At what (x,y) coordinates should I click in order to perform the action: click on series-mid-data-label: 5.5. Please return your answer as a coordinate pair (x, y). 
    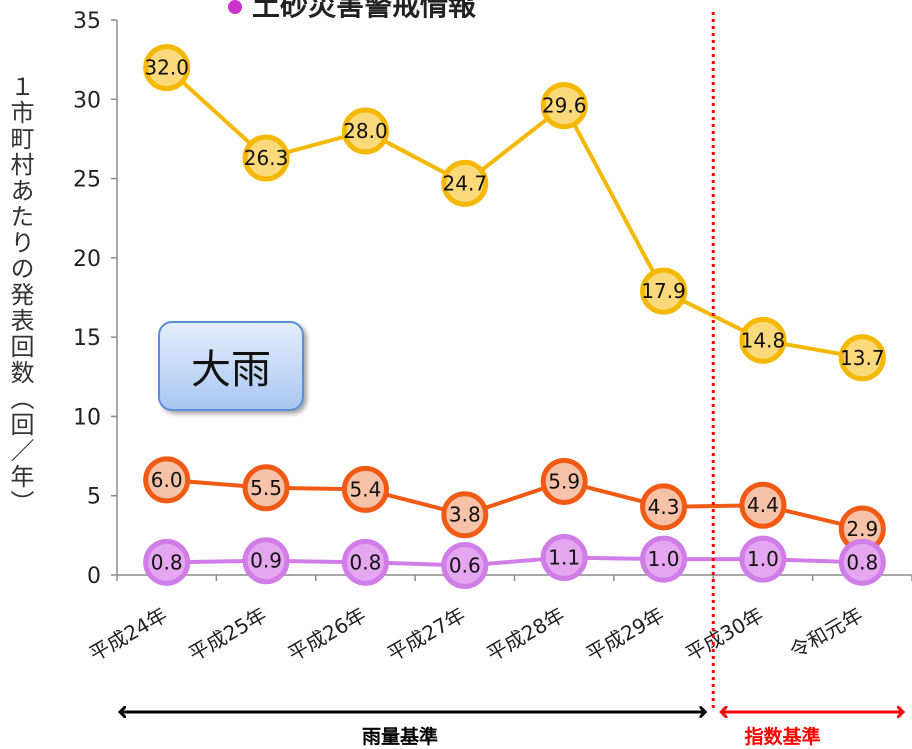
    Looking at the image, I should click on (266, 488).